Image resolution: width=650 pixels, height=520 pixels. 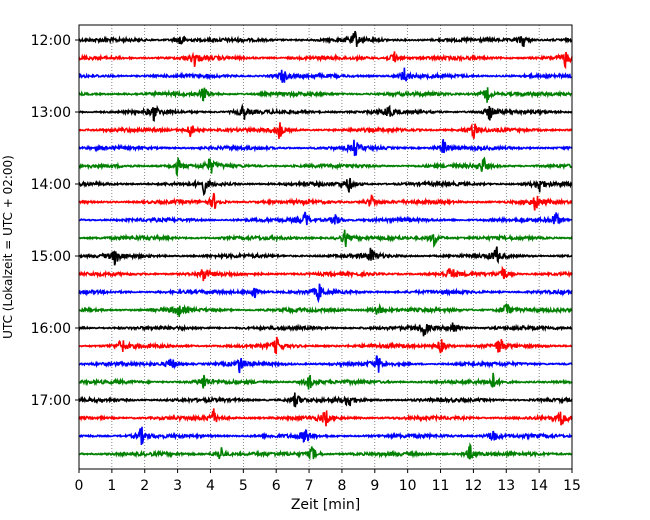 I want to click on x-tick-label: 10, so click(x=408, y=486).